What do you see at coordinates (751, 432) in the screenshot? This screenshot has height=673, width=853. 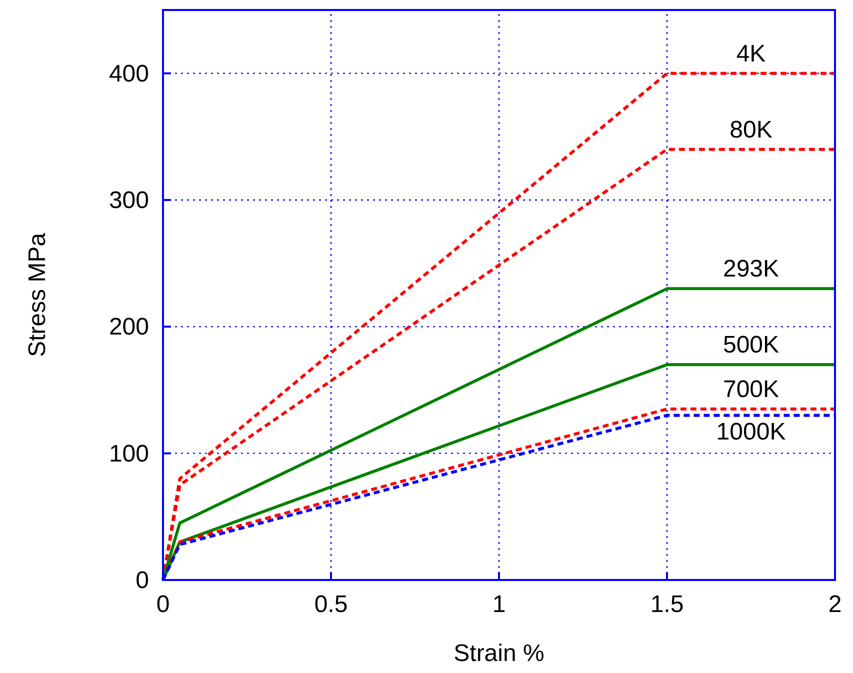 I see `series-label: 1000K` at bounding box center [751, 432].